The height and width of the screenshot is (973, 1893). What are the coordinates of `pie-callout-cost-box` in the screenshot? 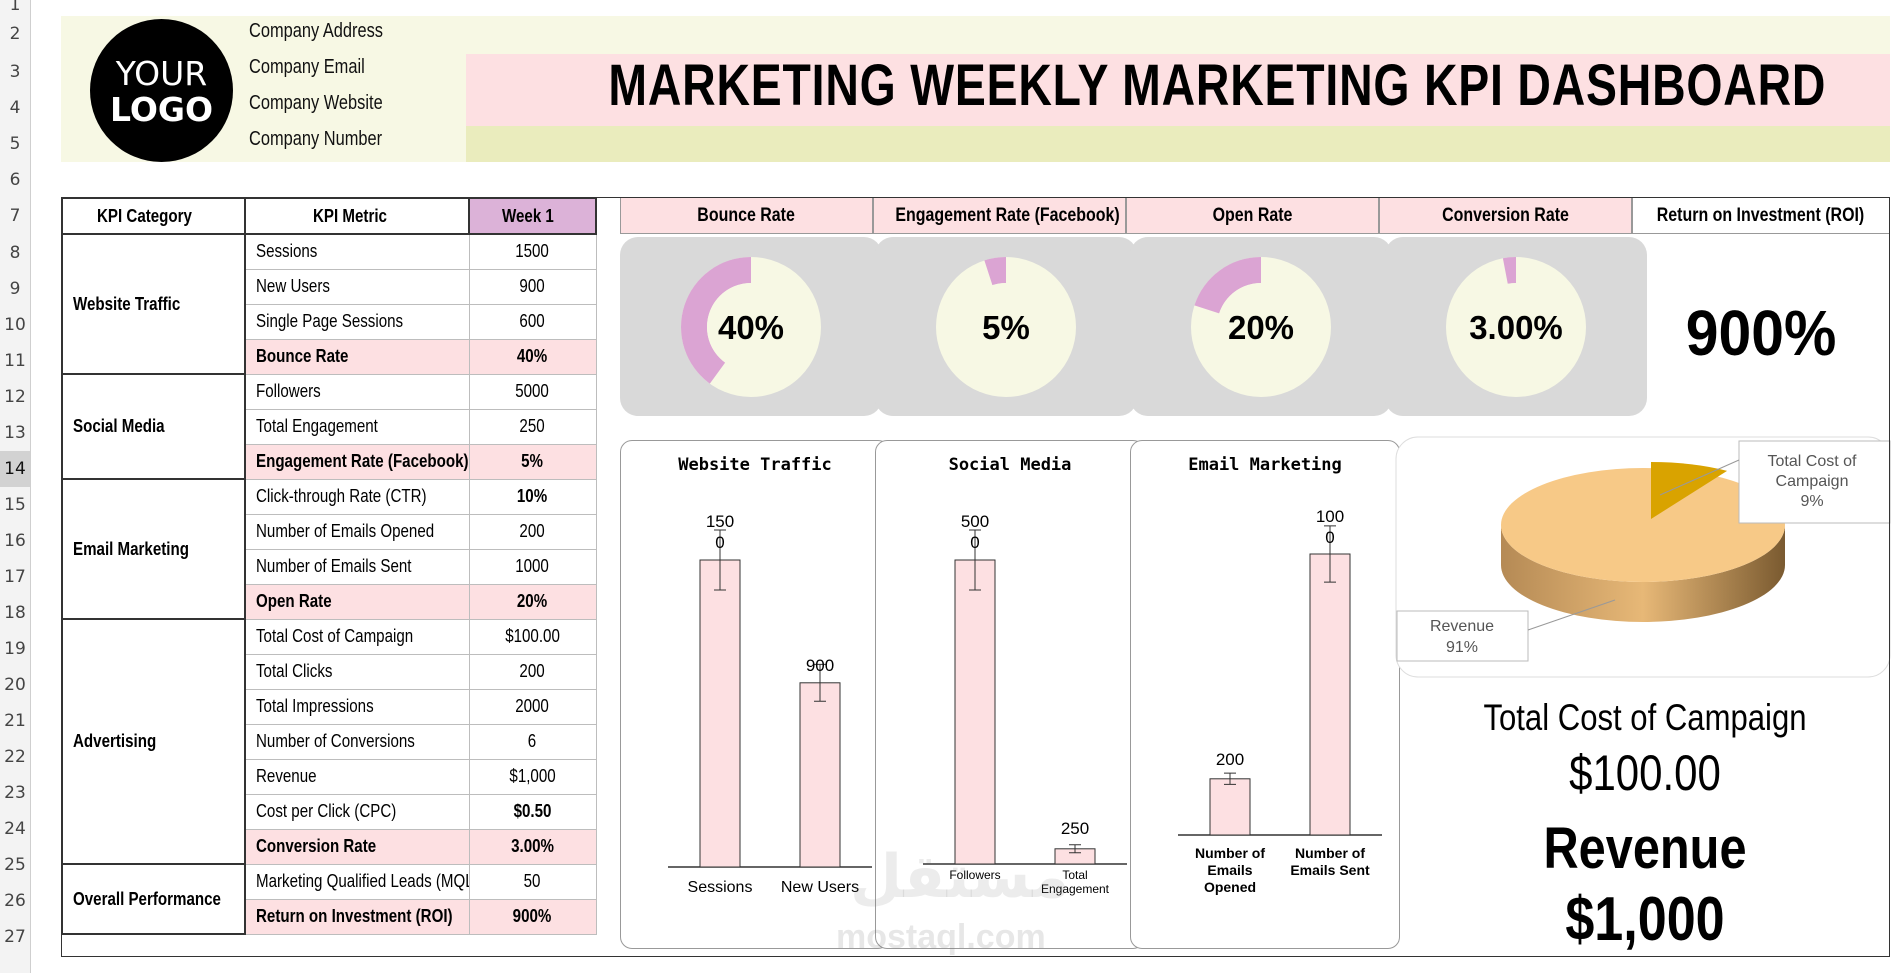 It's located at (1814, 482).